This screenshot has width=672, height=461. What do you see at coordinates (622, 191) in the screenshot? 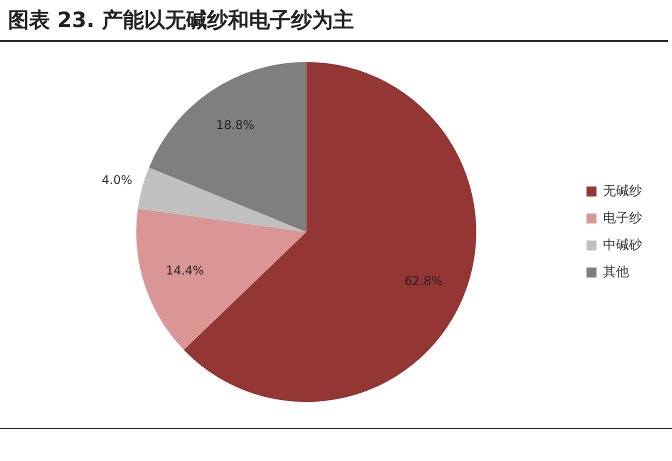
I see `legend-label: 无碱纱` at bounding box center [622, 191].